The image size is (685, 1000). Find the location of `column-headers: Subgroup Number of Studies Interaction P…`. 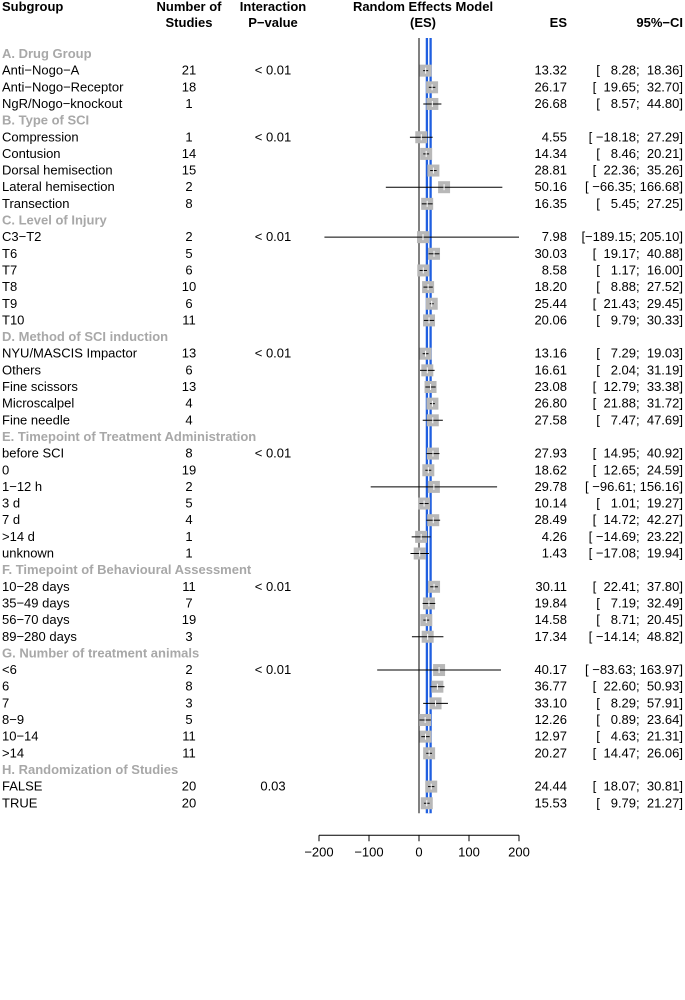

column-headers: Subgroup Number of Studies Interaction P… is located at coordinates (342, 15).